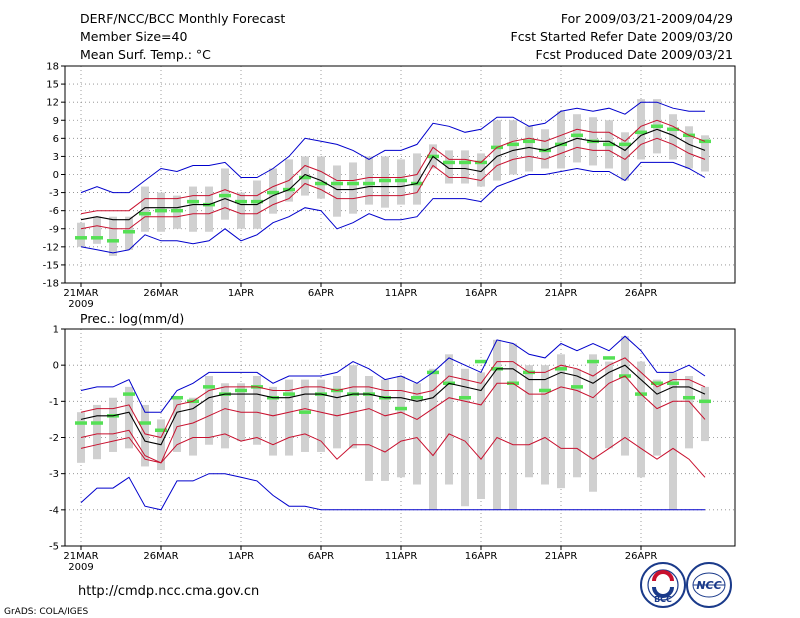 The width and height of the screenshot is (800, 618). I want to click on temp-ytick-label: 15, so click(52, 85).